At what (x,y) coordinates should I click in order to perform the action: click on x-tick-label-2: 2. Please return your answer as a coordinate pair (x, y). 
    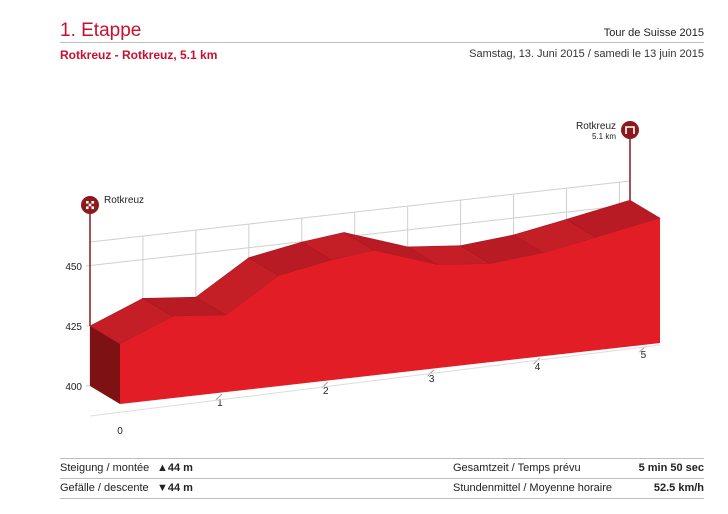
    Looking at the image, I should click on (326, 391).